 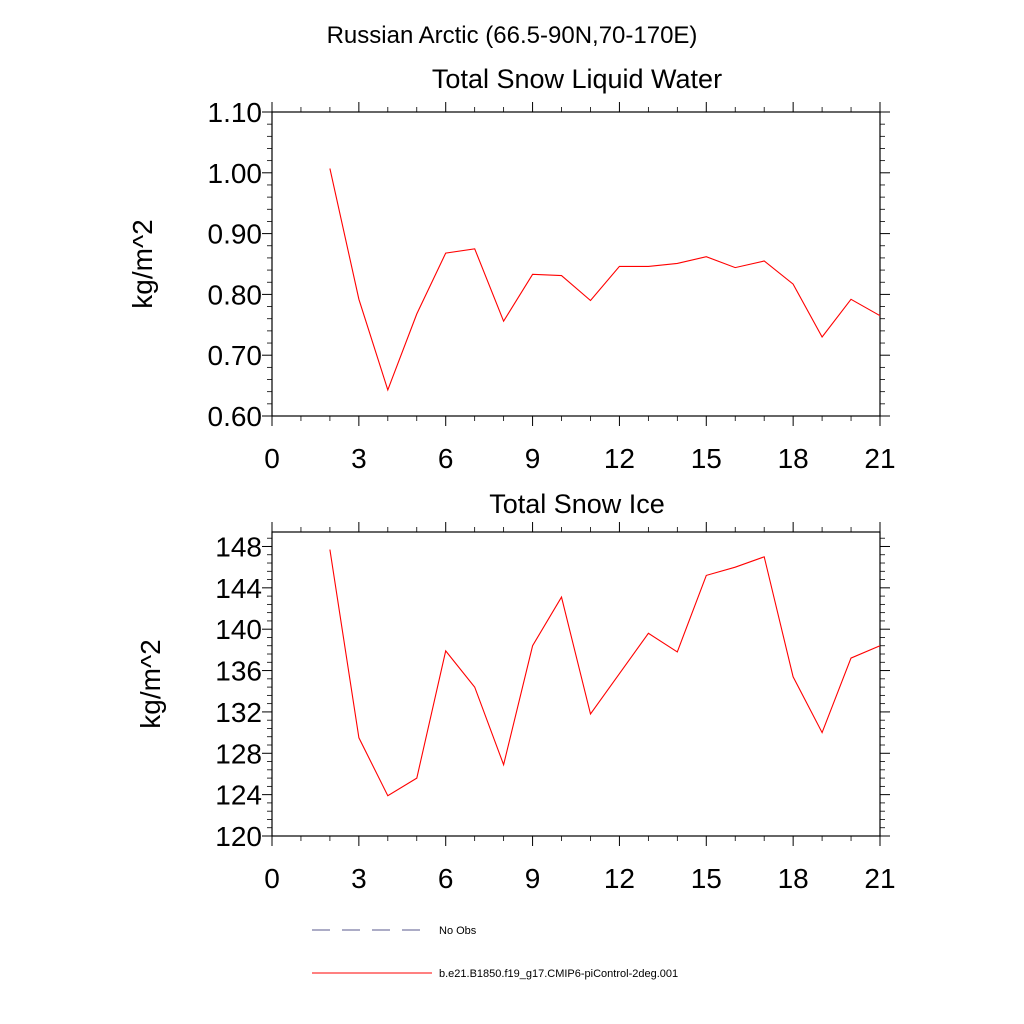 I want to click on y-tick-label: 140, so click(x=238, y=629).